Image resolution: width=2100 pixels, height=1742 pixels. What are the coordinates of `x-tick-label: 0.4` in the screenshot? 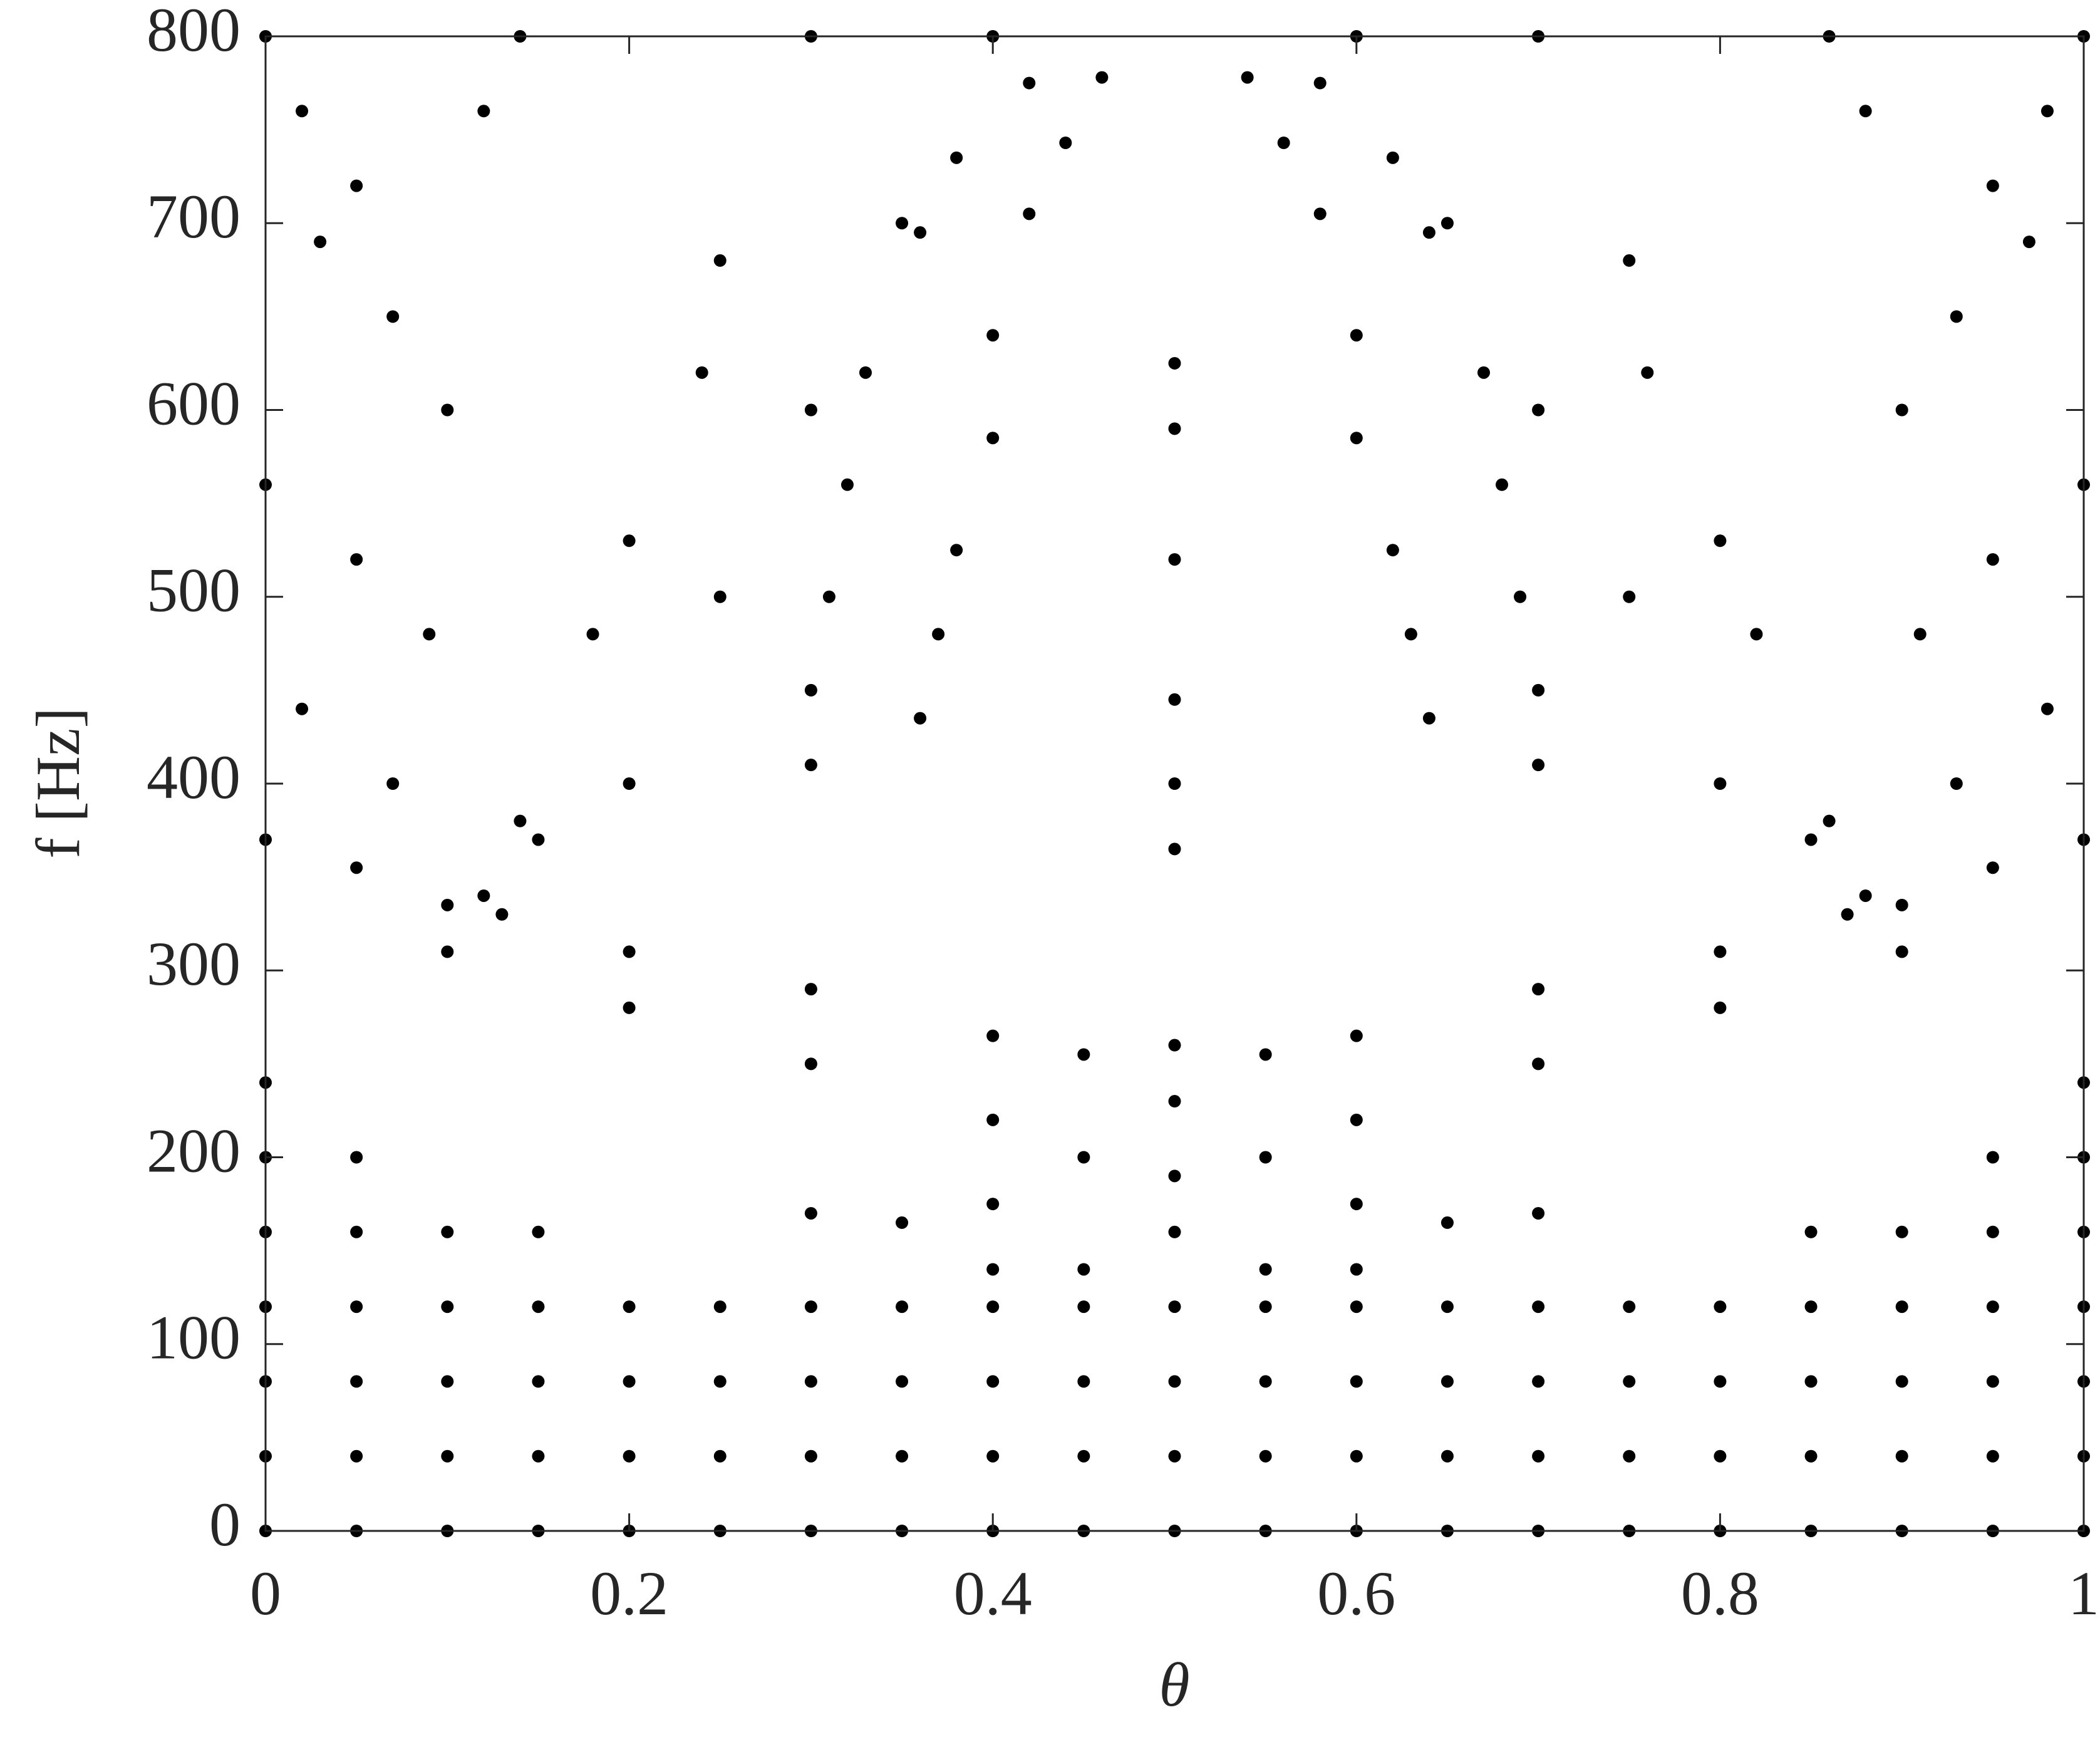 It's located at (993, 1593).